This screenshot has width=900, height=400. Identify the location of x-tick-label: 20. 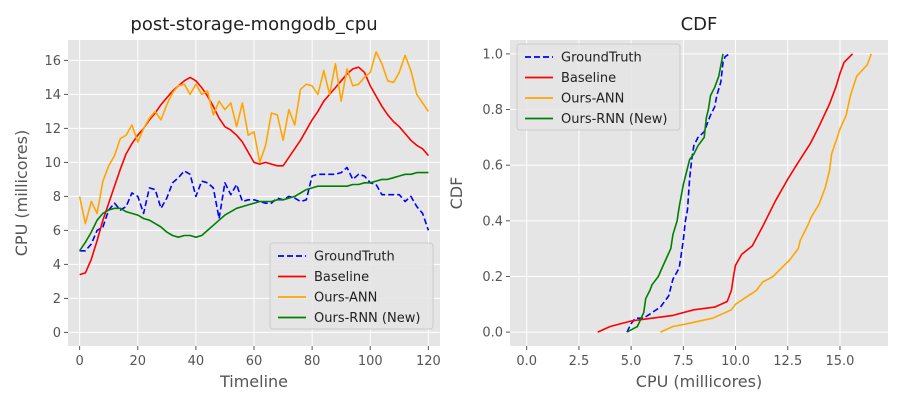
(137, 361).